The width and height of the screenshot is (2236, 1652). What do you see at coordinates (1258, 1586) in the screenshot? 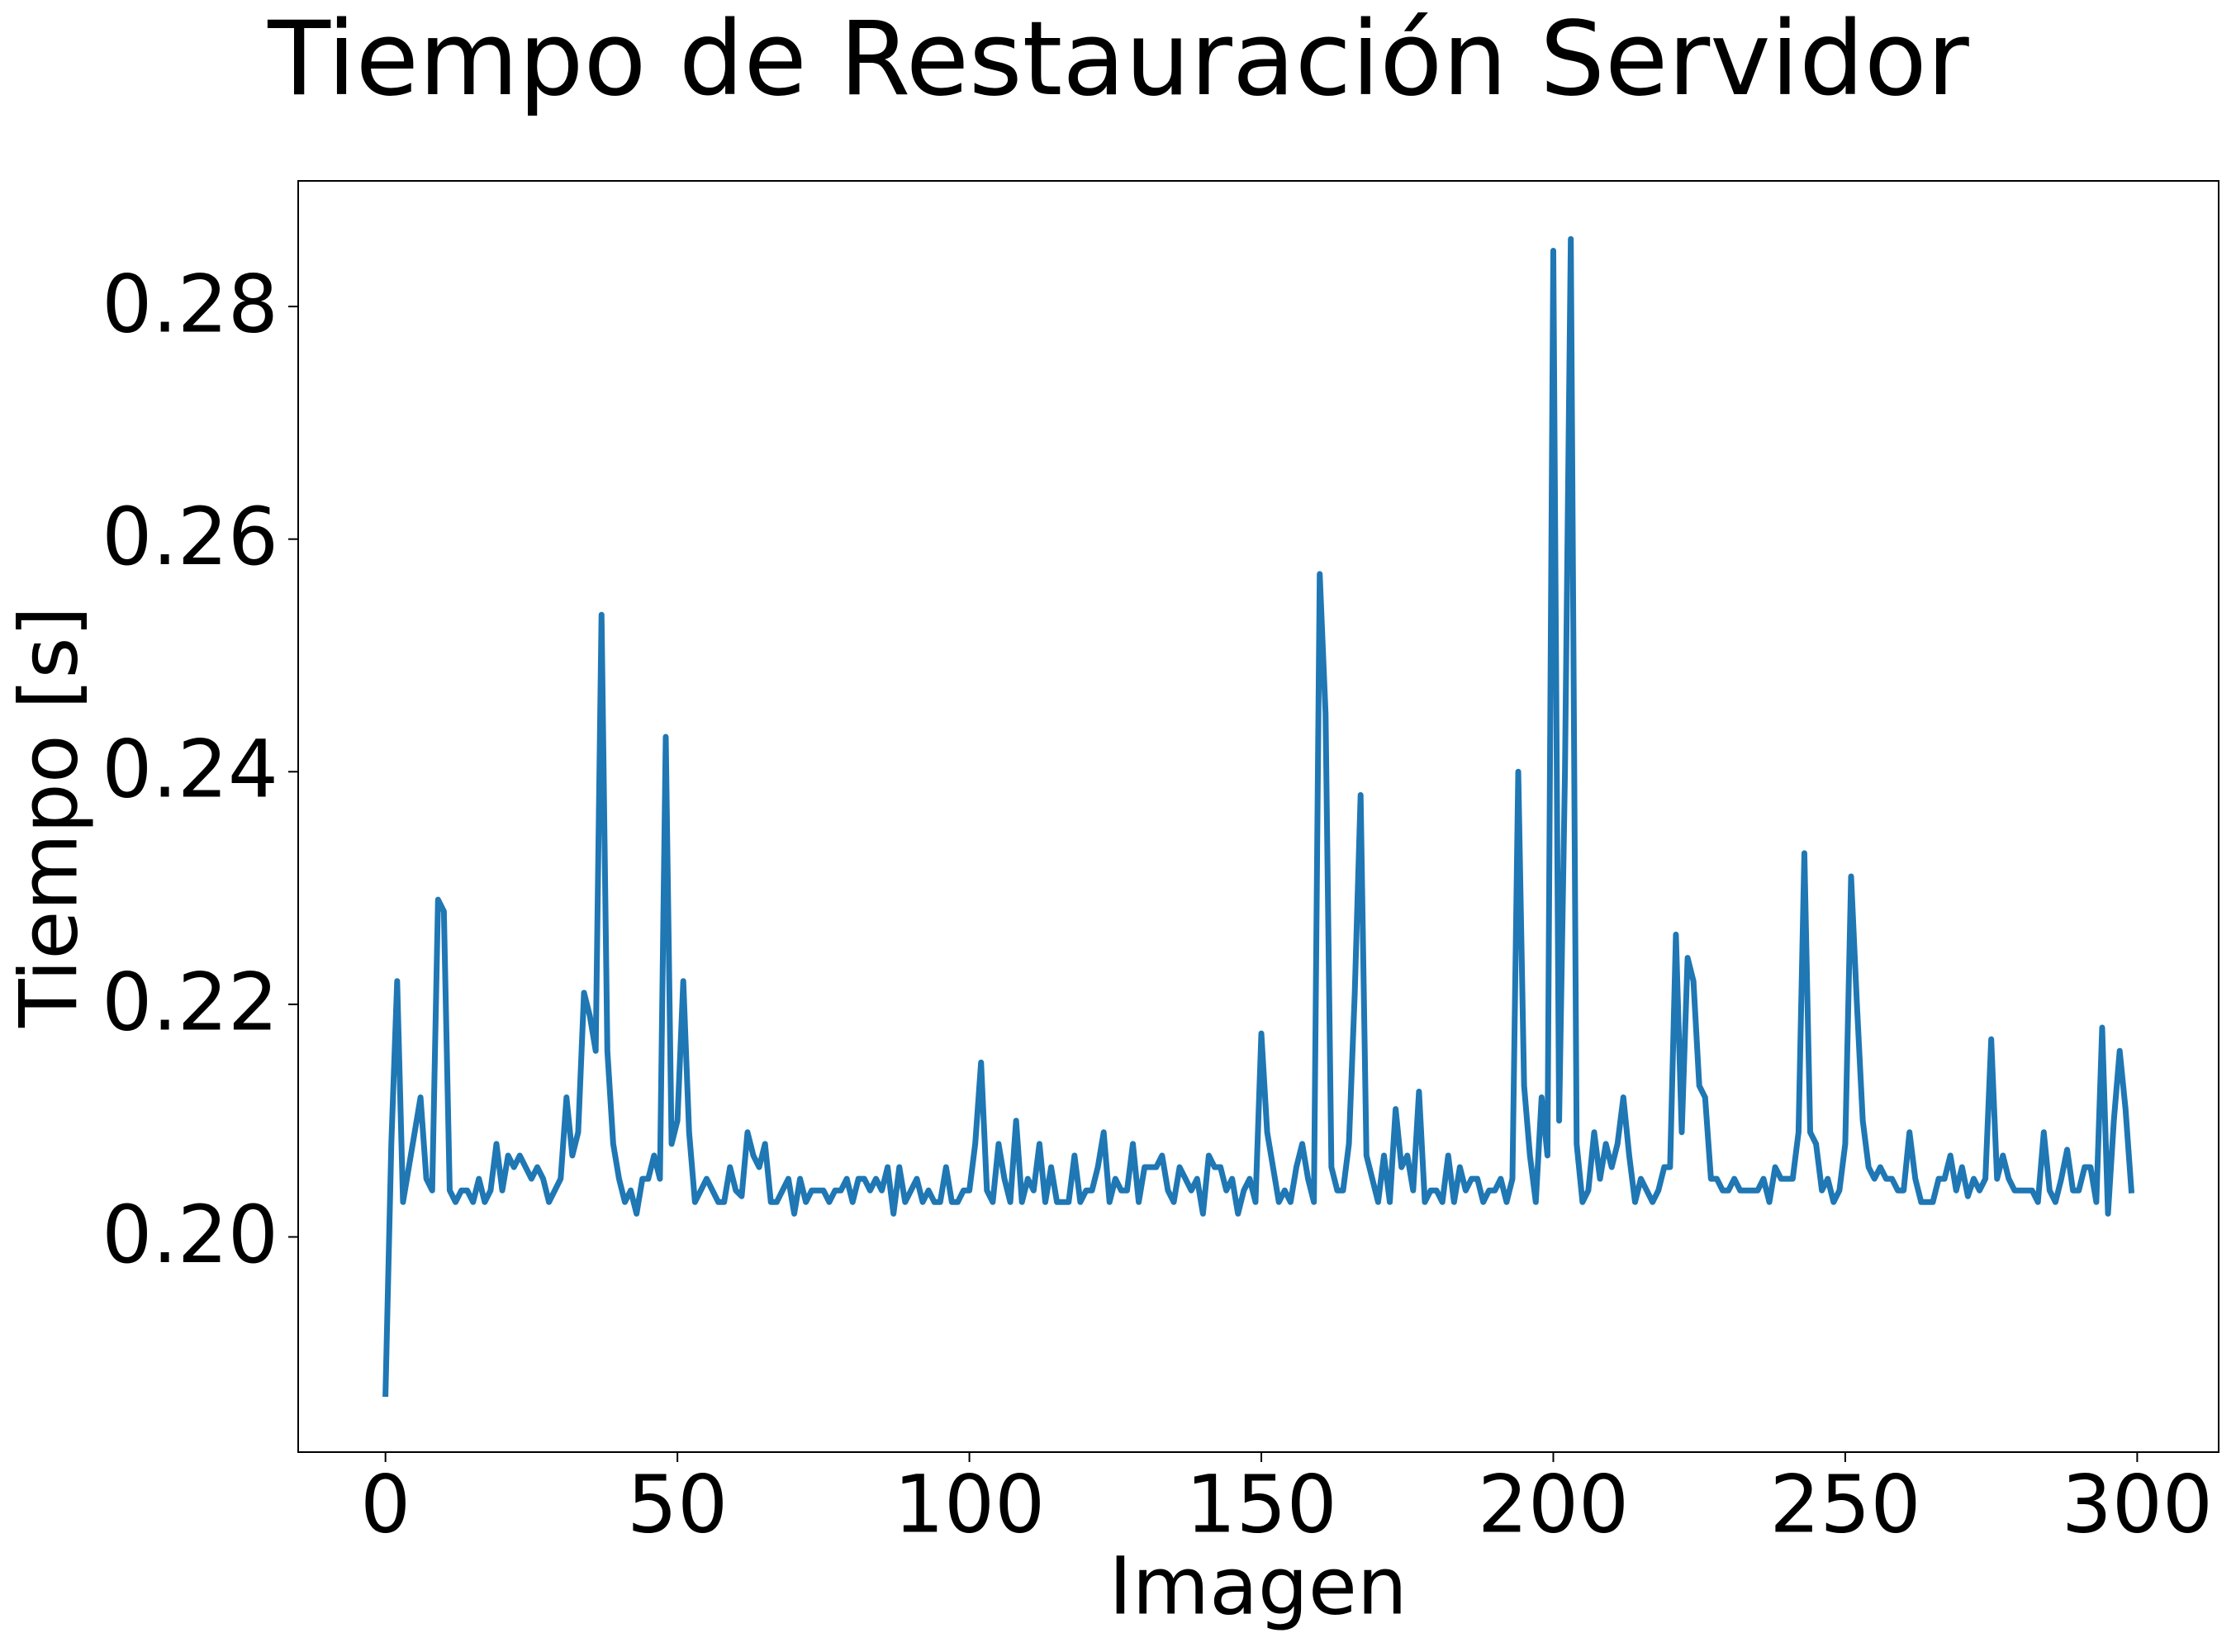
I see `x-axis-label: Imagen` at bounding box center [1258, 1586].